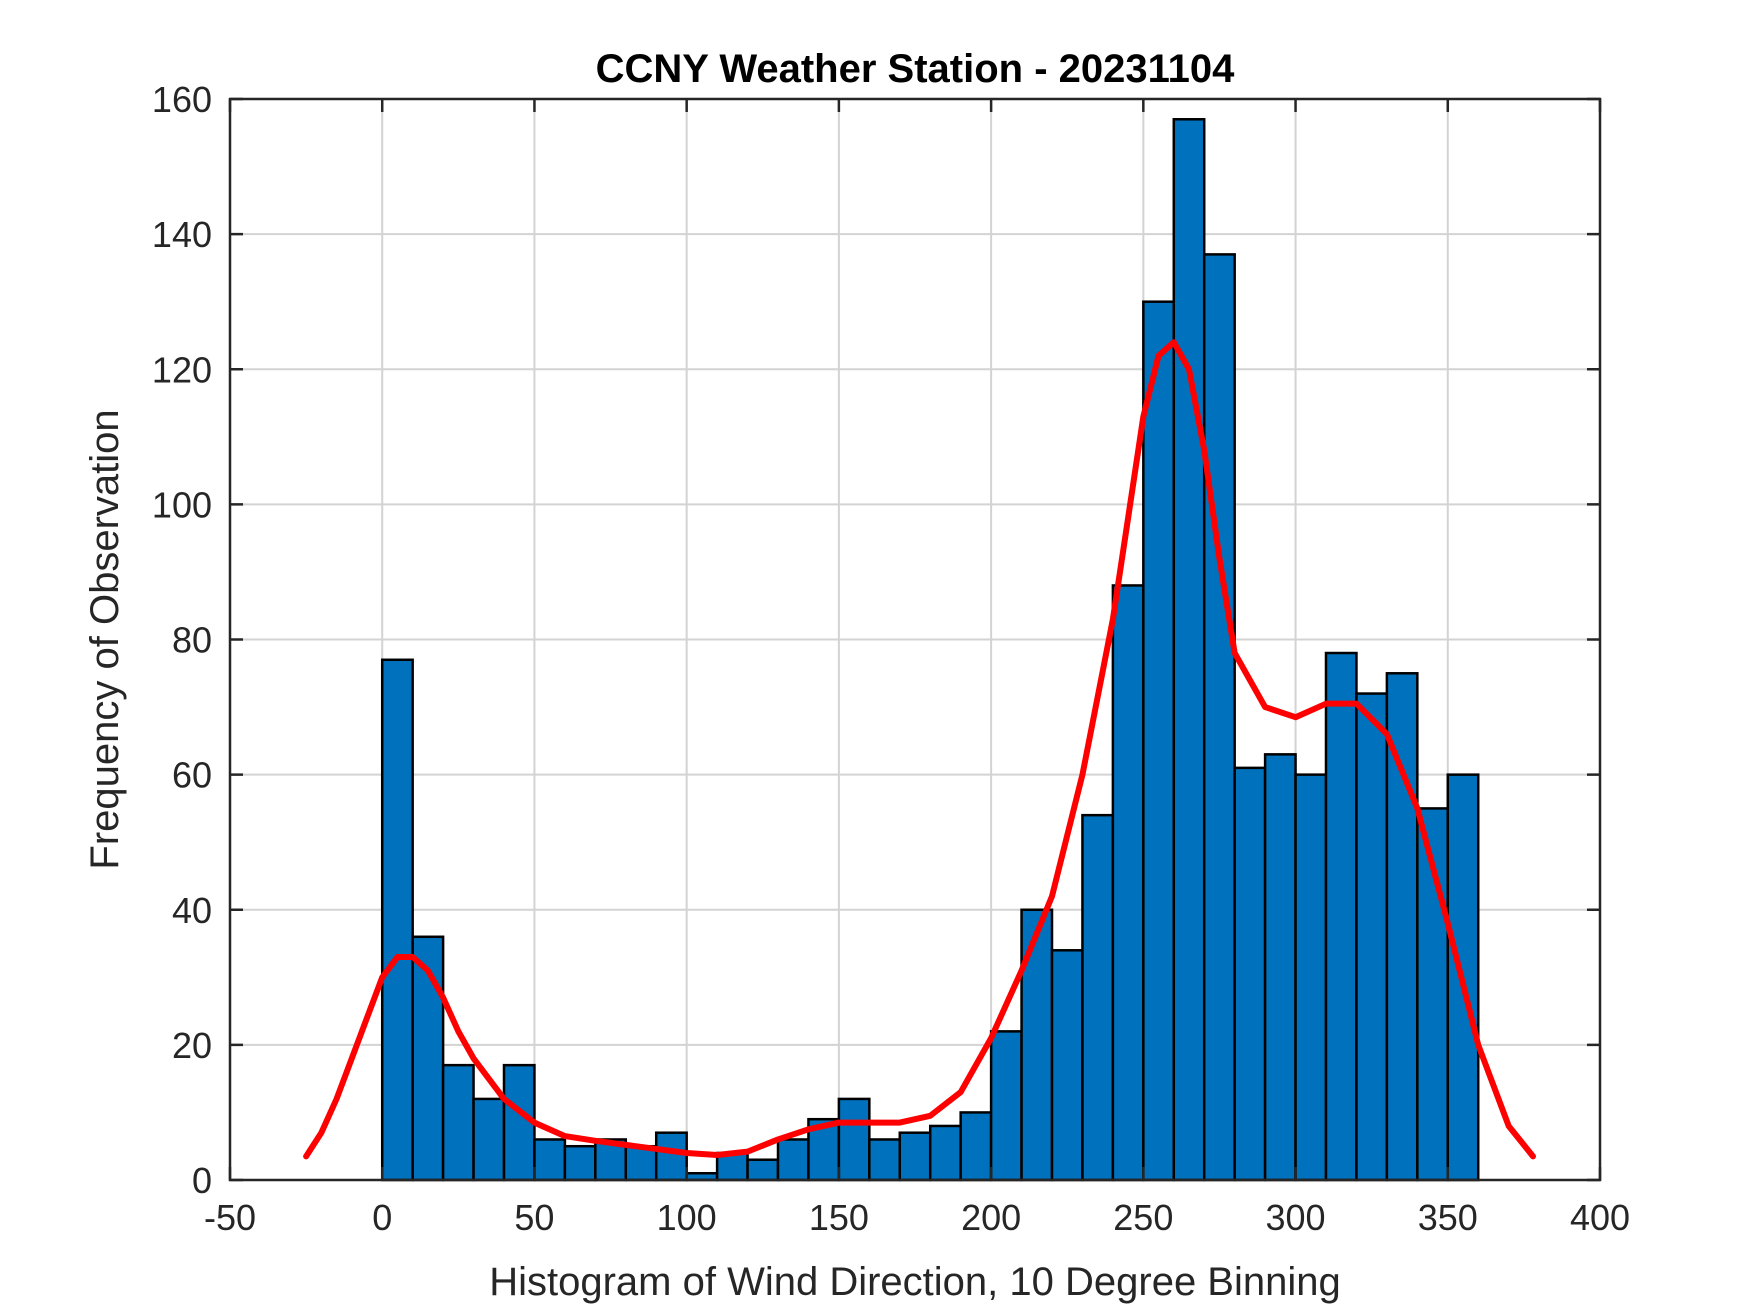  Describe the element at coordinates (1296, 1217) in the screenshot. I see `x-tick-label: 300` at that location.